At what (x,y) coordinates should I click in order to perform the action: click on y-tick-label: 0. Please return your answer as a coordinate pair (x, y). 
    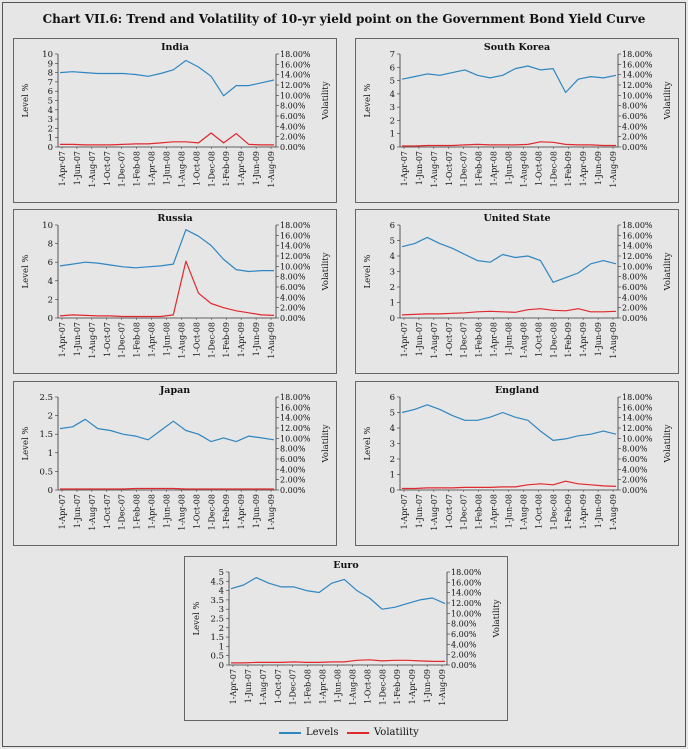
    Looking at the image, I should click on (50, 319).